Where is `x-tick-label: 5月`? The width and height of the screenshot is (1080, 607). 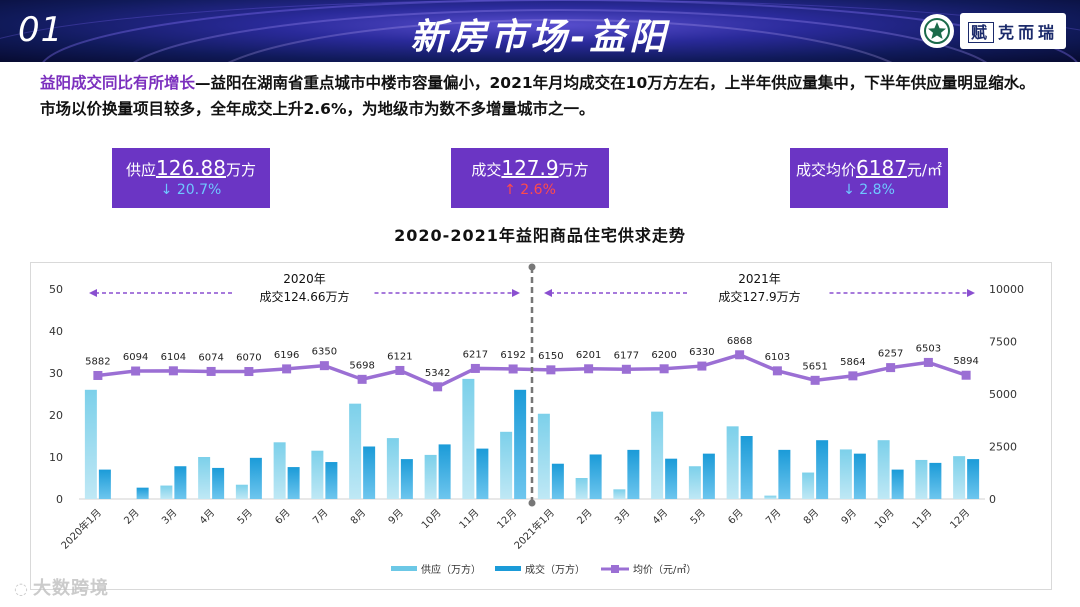 x-tick-label: 5月 is located at coordinates (245, 517).